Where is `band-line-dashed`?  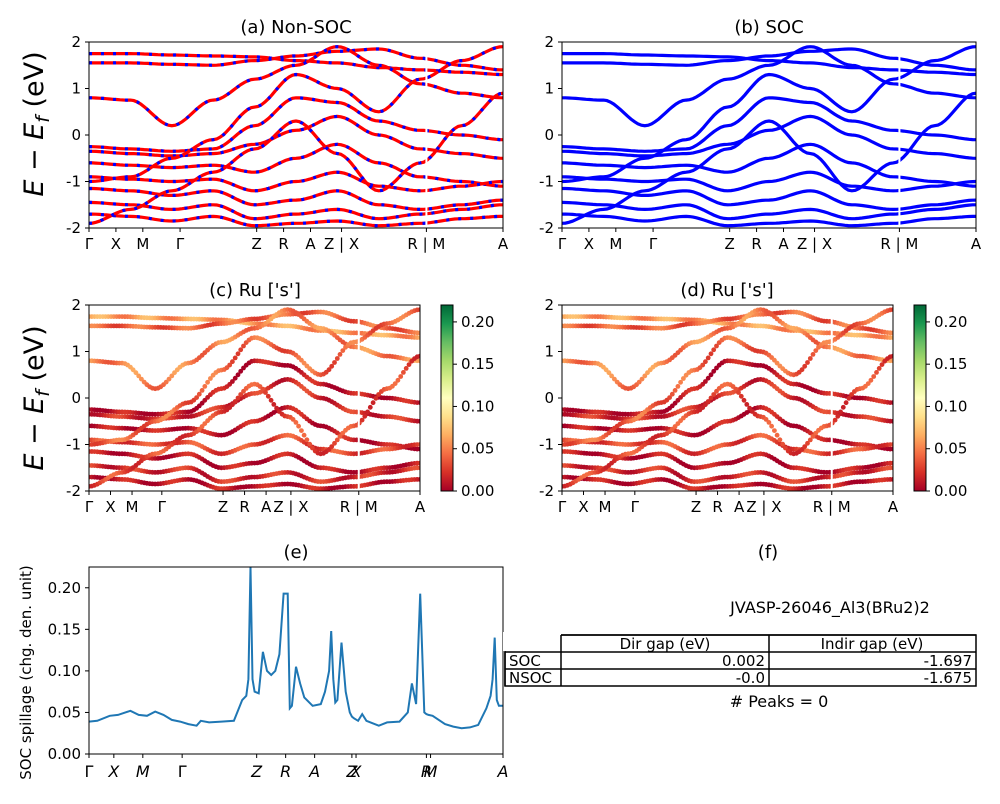 band-line-dashed is located at coordinates (296, 114).